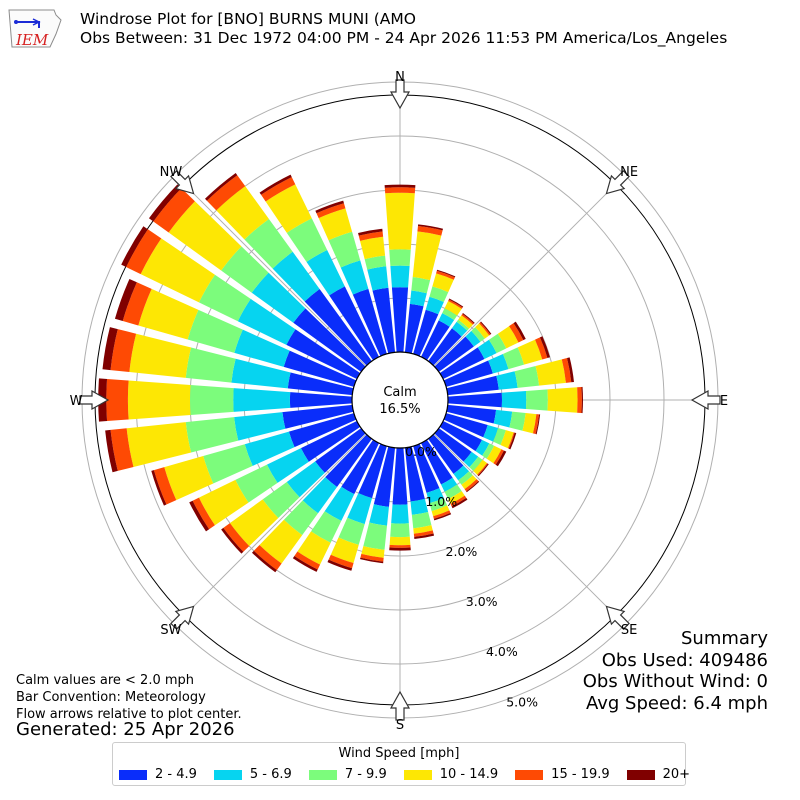  What do you see at coordinates (399, 409) in the screenshot?
I see `calm-value: 16.5%` at bounding box center [399, 409].